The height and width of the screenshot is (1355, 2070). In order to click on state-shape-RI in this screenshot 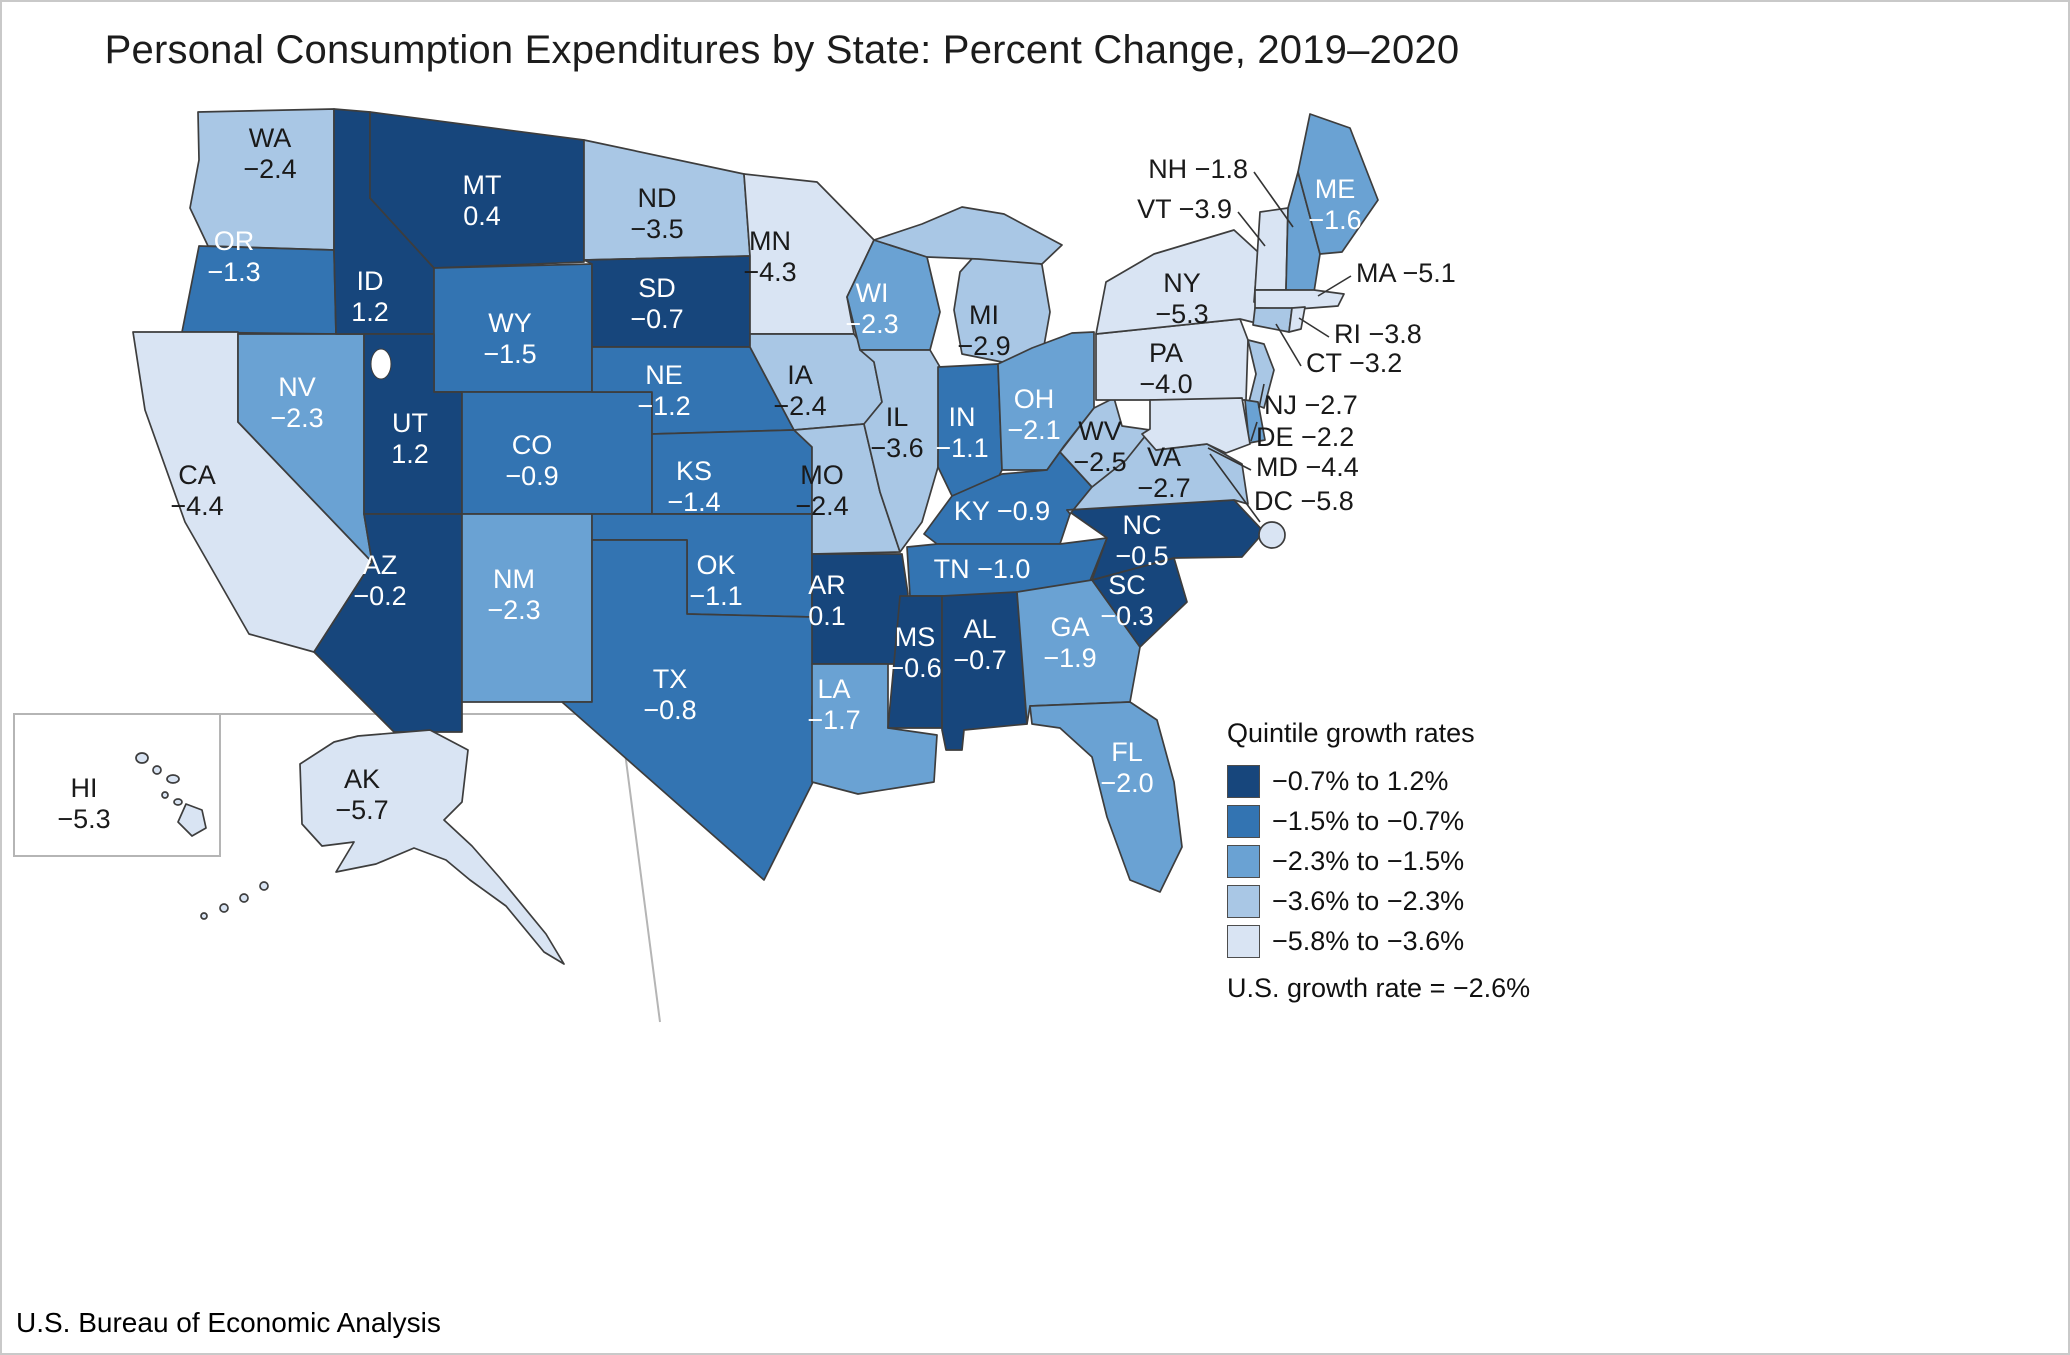, I will do `click(1297, 319)`.